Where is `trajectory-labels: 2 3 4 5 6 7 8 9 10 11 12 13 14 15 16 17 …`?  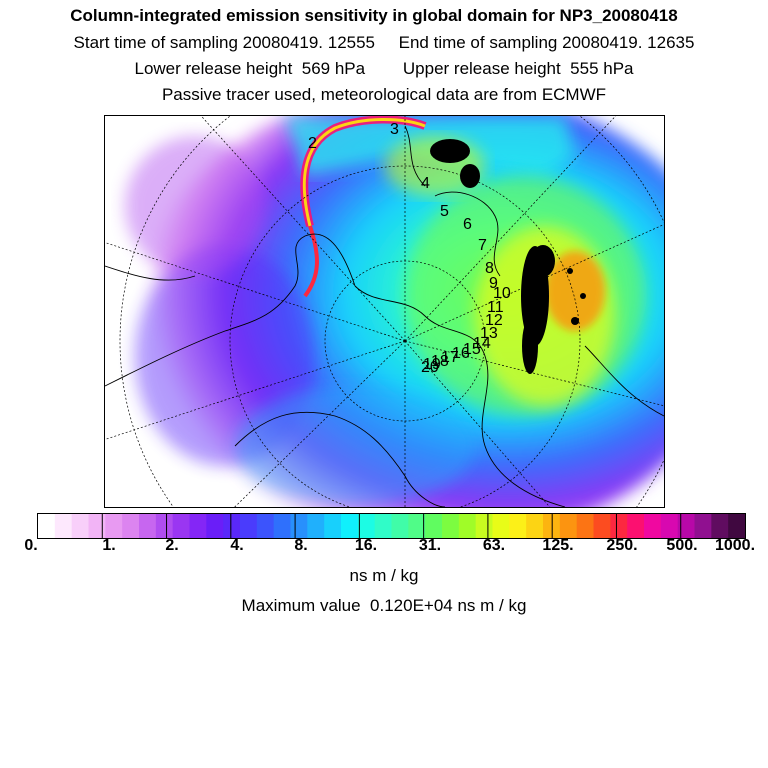 trajectory-labels: 2 3 4 5 6 7 8 9 10 11 12 13 14 15 16 17 … is located at coordinates (409, 248).